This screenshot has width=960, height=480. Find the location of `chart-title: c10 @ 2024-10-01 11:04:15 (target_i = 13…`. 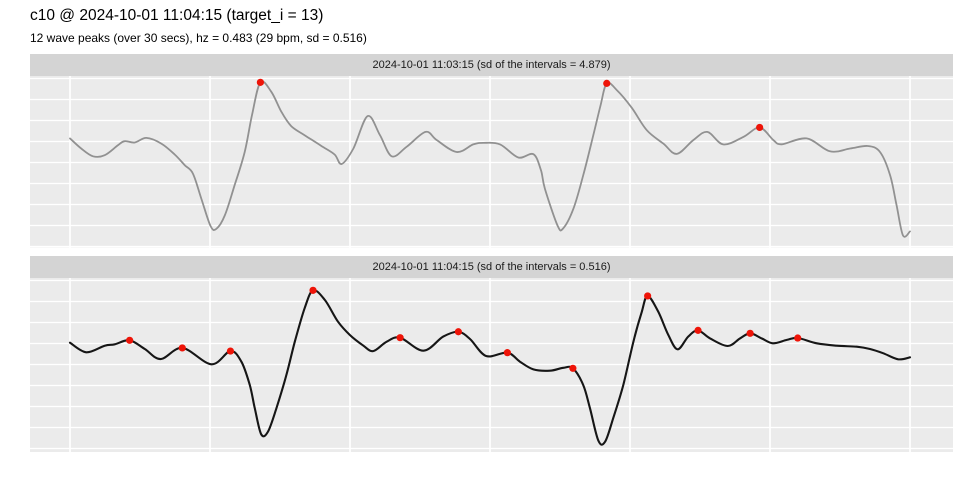

chart-title: c10 @ 2024-10-01 11:04:15 (target_i = 13… is located at coordinates (177, 15).